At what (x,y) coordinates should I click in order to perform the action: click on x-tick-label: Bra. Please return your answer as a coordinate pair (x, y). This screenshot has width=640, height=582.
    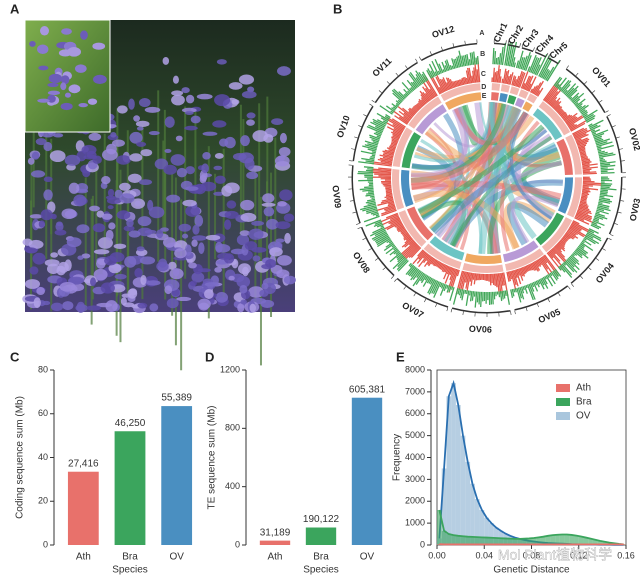
    Looking at the image, I should click on (130, 557).